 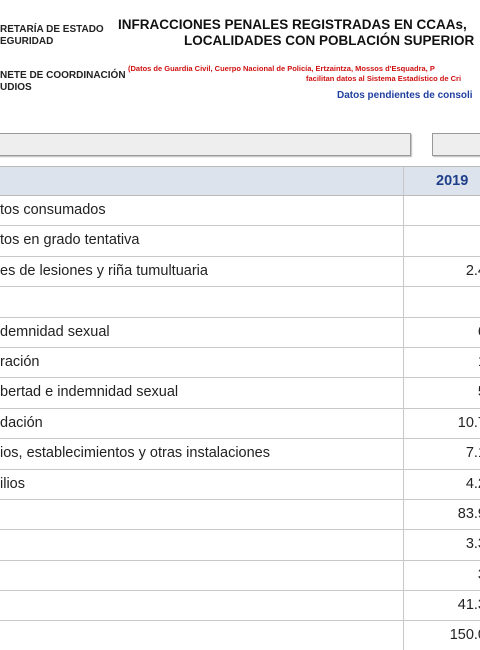 What do you see at coordinates (104, 270) in the screenshot?
I see `row-label: es de lesiones y riña tumultuaria` at bounding box center [104, 270].